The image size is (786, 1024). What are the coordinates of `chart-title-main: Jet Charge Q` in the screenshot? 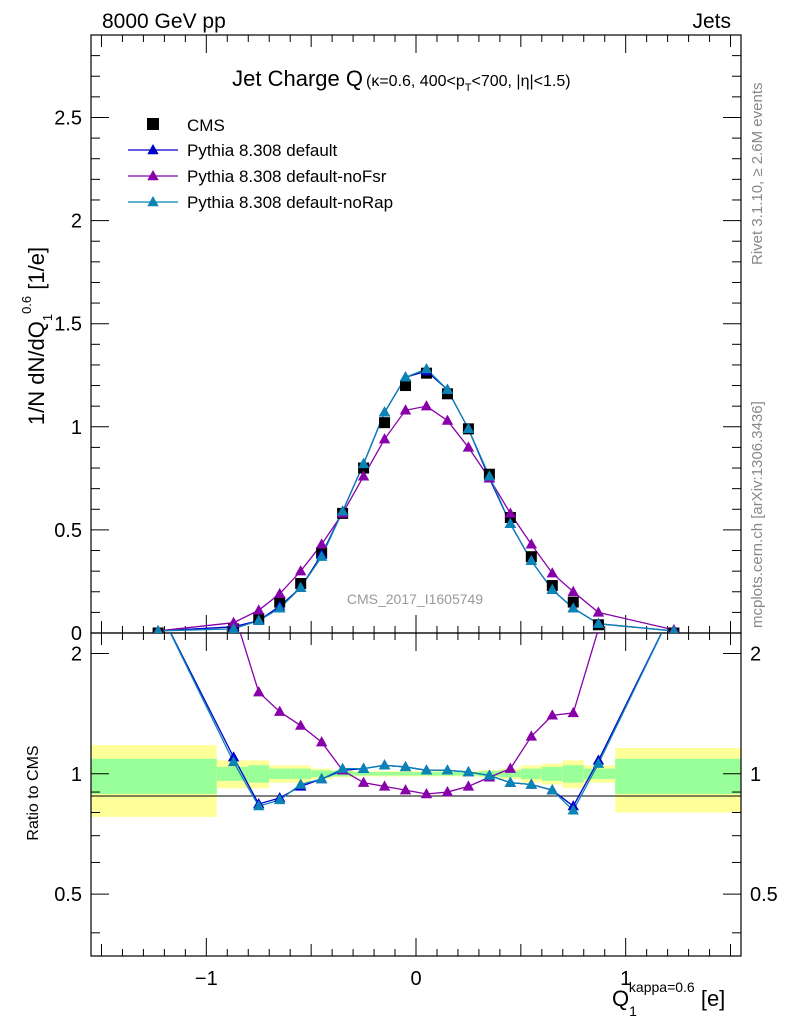 It's located at (297, 78).